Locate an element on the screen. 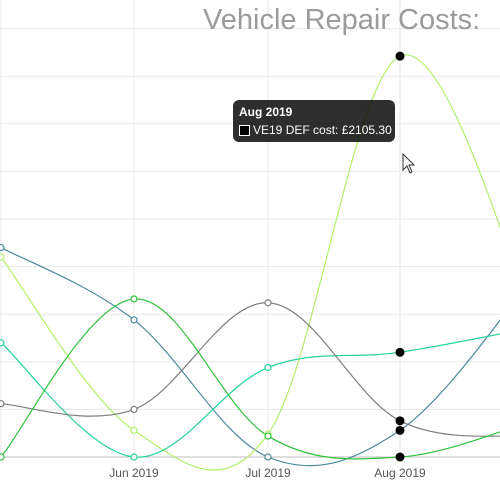 The image size is (500, 500). x-tick-label: Jul 2019 is located at coordinates (268, 473).